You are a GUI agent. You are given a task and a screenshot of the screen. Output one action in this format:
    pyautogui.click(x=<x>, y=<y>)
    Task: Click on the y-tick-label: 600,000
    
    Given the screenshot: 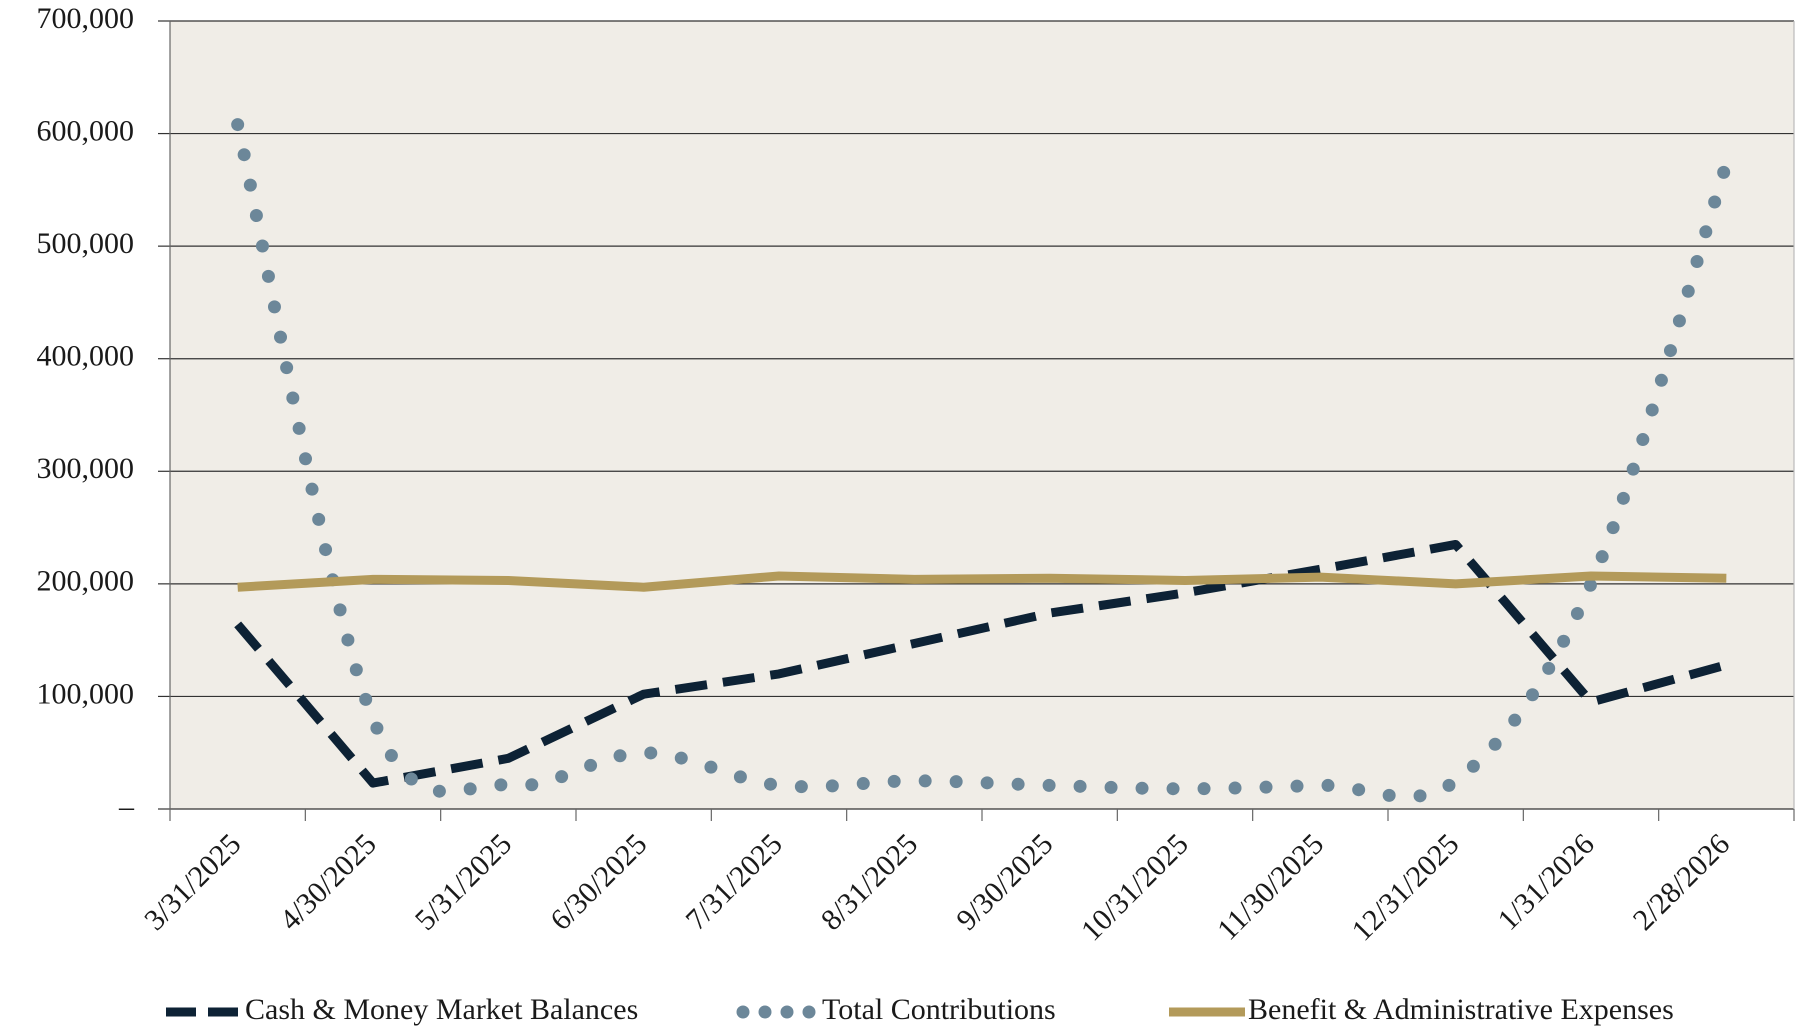 What is the action you would take?
    pyautogui.click(x=86, y=130)
    